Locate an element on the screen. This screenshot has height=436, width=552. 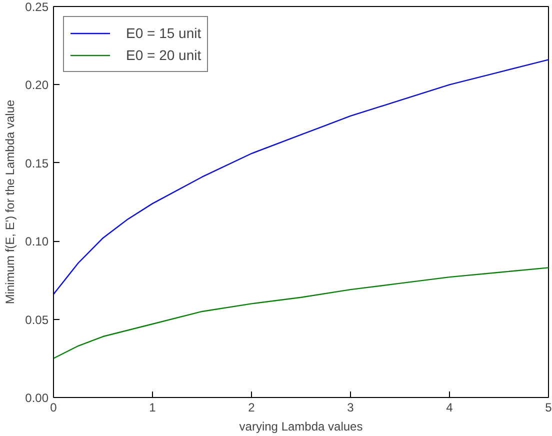
legend-label: E0 = 20 unit is located at coordinates (164, 55).